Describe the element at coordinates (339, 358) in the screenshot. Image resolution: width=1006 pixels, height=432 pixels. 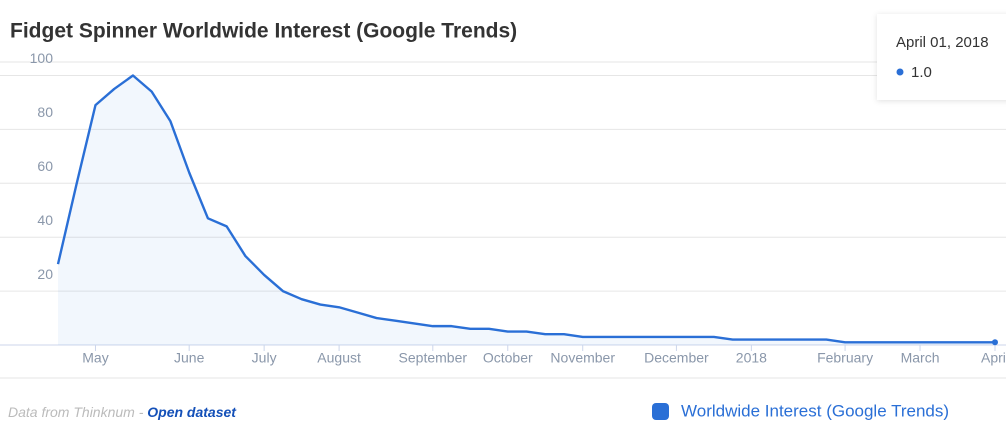
I see `x-tick-label: August` at that location.